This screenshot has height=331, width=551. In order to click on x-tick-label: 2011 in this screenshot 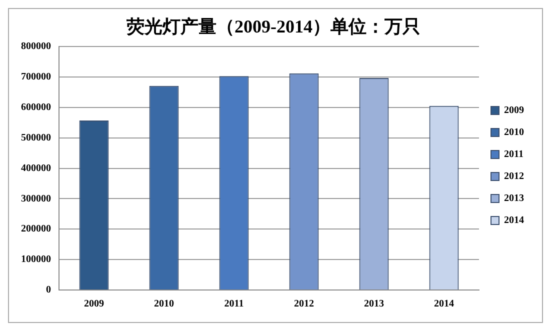, I will do `click(234, 304)`.